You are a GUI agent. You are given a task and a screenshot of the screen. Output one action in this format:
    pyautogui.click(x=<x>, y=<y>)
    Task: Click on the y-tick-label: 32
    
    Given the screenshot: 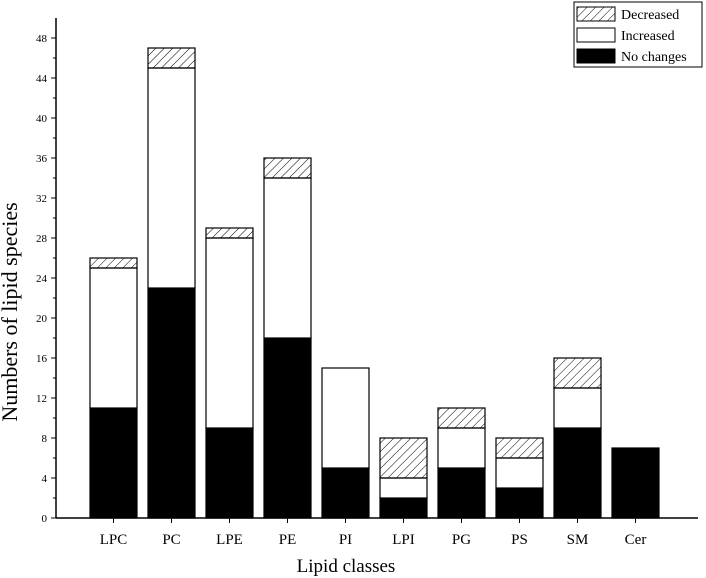 What is the action you would take?
    pyautogui.click(x=41, y=199)
    